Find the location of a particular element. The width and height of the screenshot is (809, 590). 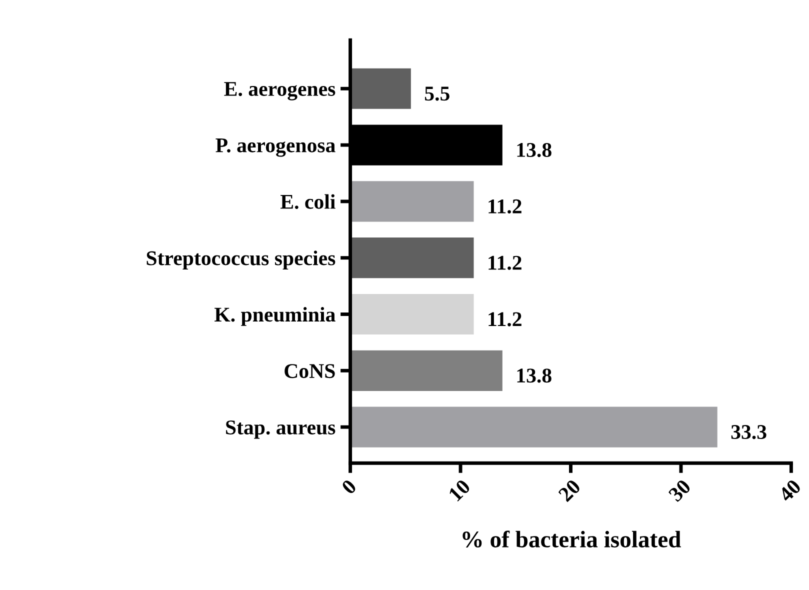

y-tick-label: Stap. aureus is located at coordinates (281, 429).